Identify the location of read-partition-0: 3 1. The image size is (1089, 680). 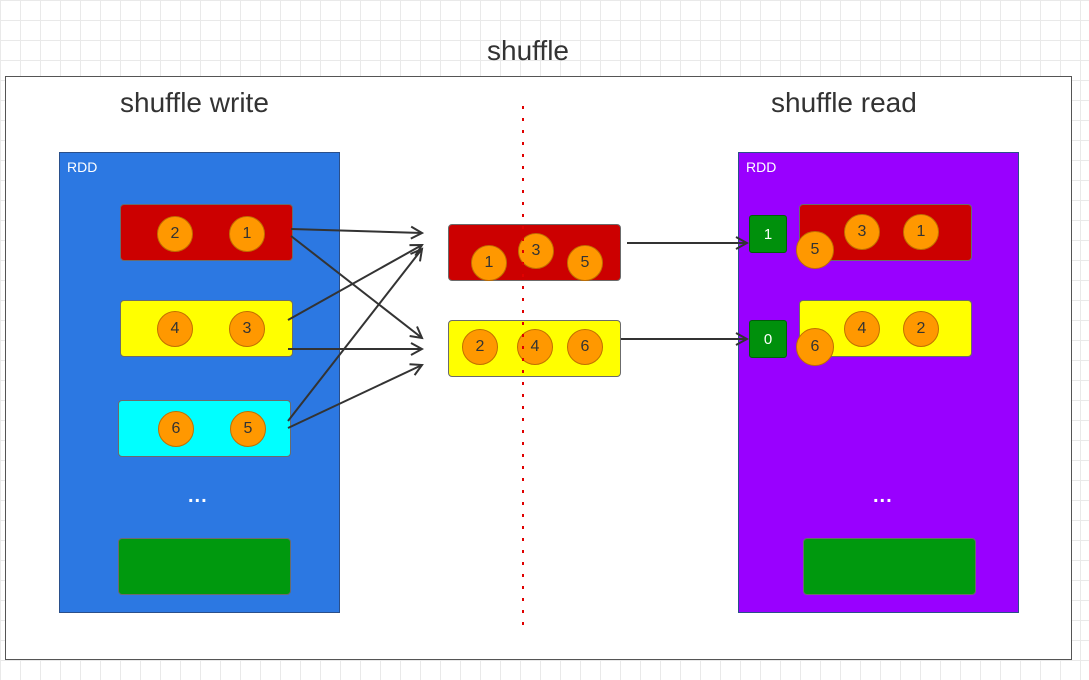
(885, 232).